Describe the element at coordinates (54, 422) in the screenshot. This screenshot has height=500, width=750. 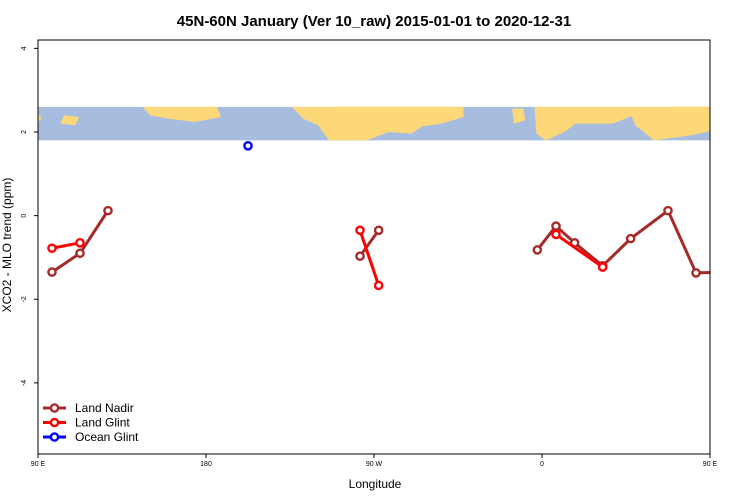
I see `legend-marker-land-glint` at that location.